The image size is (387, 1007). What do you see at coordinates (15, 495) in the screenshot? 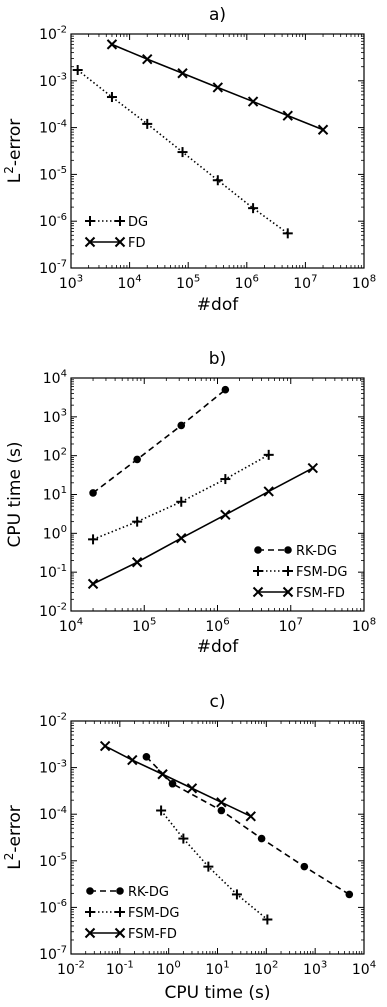
I see `y-axis-label: CPU time (s)` at bounding box center [15, 495].